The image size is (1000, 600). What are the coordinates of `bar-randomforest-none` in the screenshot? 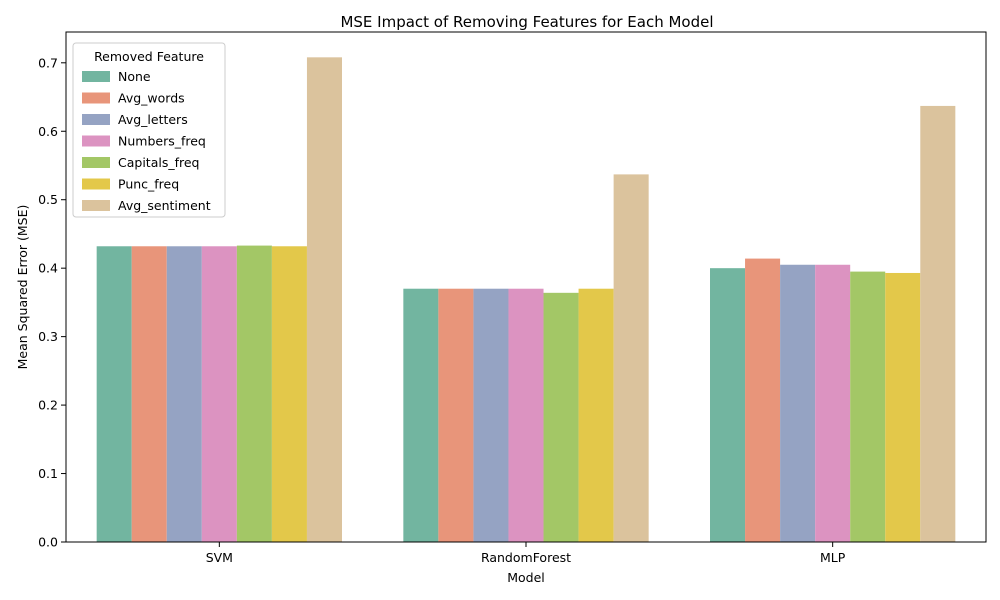 It's located at (421, 415).